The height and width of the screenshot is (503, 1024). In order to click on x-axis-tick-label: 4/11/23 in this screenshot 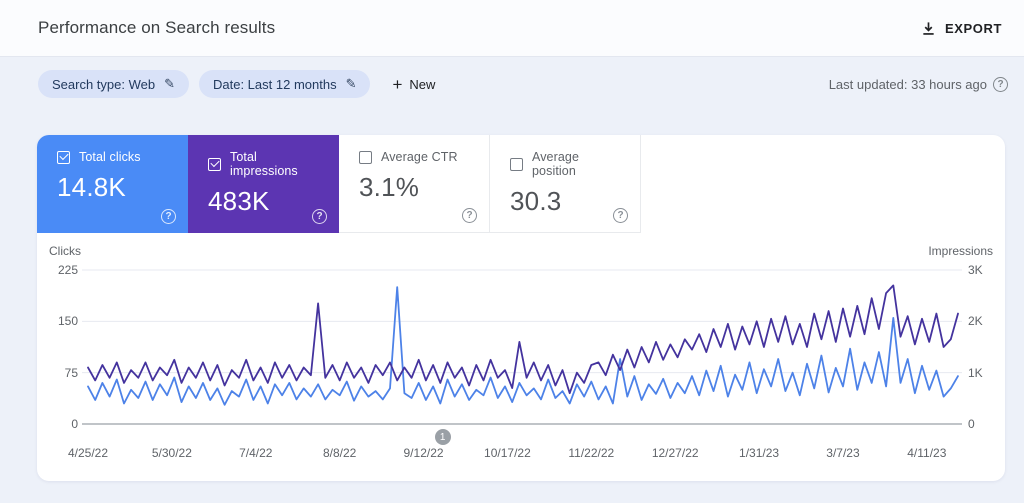, I will do `click(927, 453)`.